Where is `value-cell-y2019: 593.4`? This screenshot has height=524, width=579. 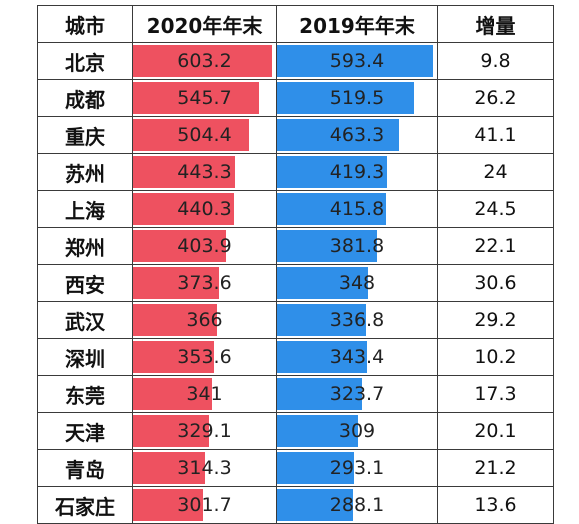
value-cell-y2019: 593.4 is located at coordinates (357, 61).